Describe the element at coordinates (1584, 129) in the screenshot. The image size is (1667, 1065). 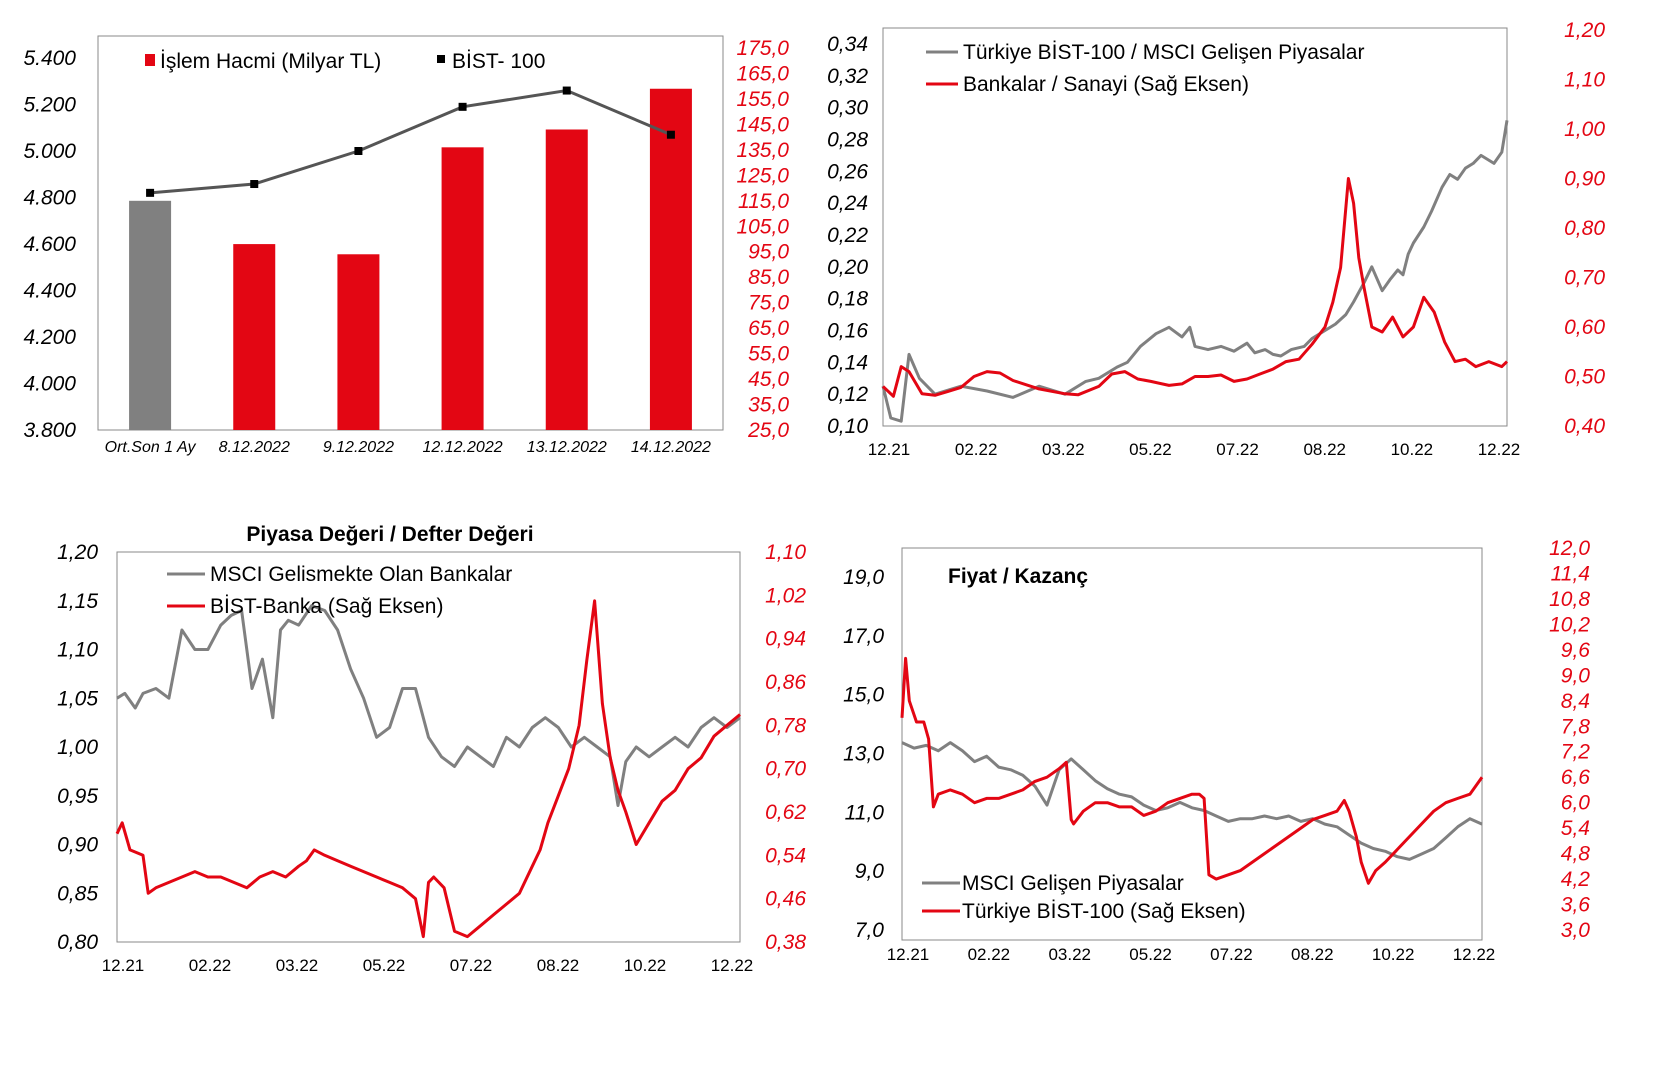
I see `y-tick-right: 1,00` at that location.